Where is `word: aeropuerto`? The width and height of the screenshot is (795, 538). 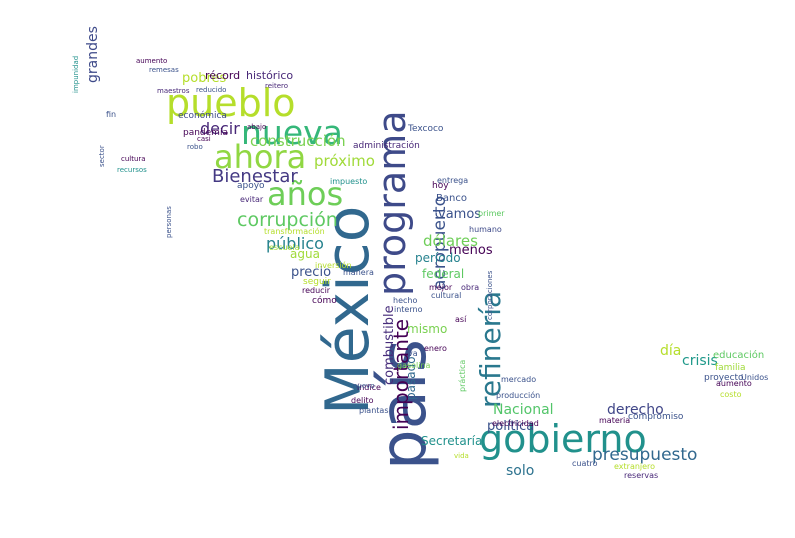 word: aeropuerto is located at coordinates (440, 243).